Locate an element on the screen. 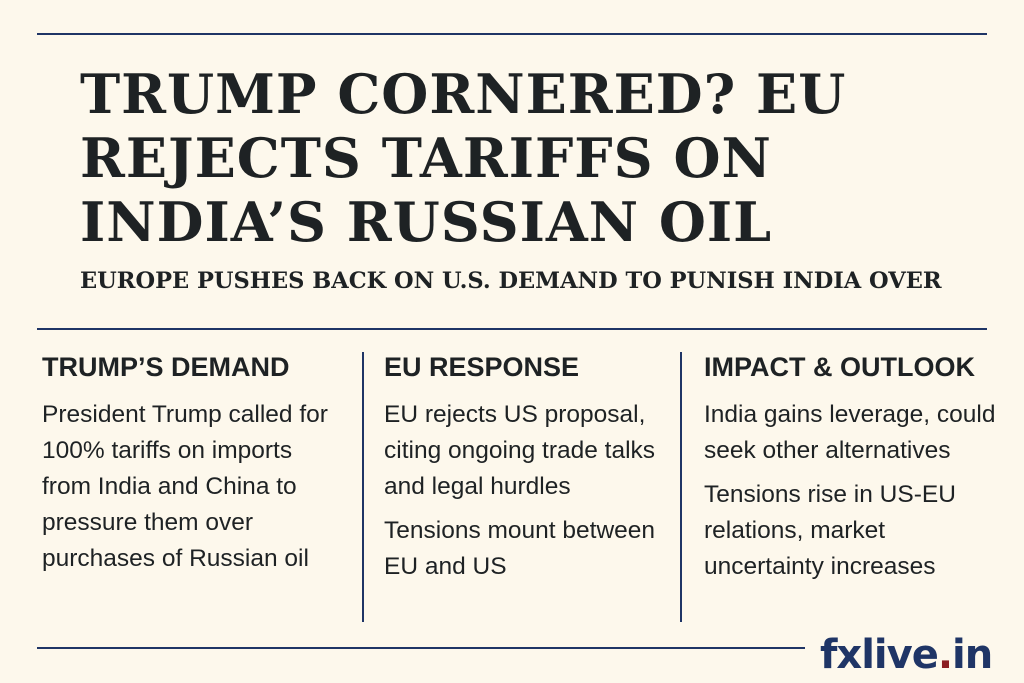 The height and width of the screenshot is (683, 1024). column-text: Tensions mount between EU and US is located at coordinates (520, 548).